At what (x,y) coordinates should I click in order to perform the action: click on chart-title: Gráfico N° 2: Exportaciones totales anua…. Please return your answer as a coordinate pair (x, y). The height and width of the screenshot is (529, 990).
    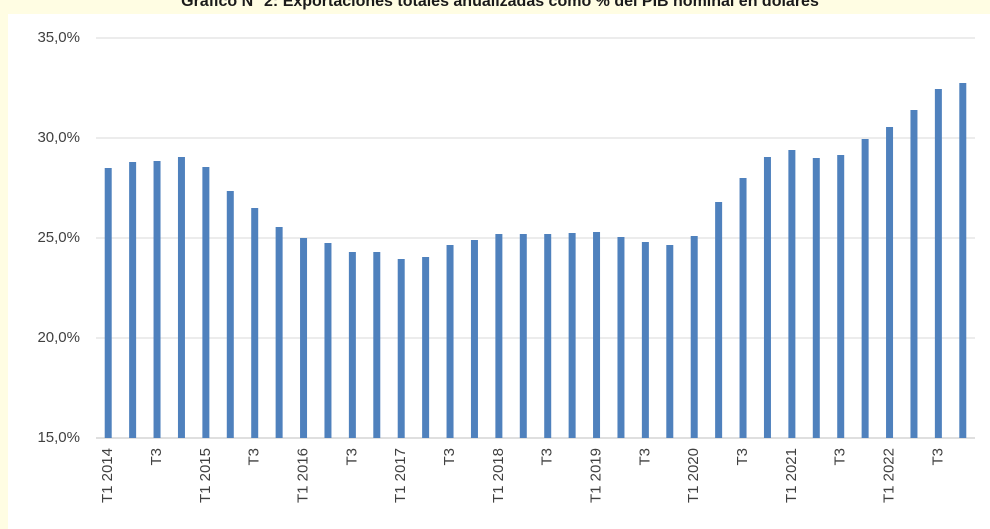
    Looking at the image, I should click on (500, 5).